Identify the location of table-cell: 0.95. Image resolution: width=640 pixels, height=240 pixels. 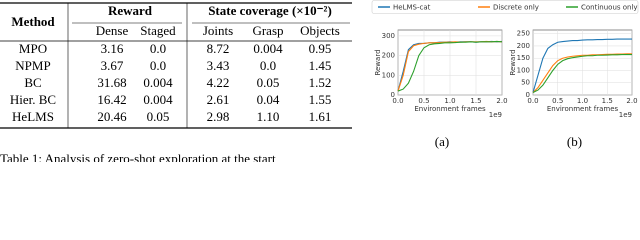
(320, 48).